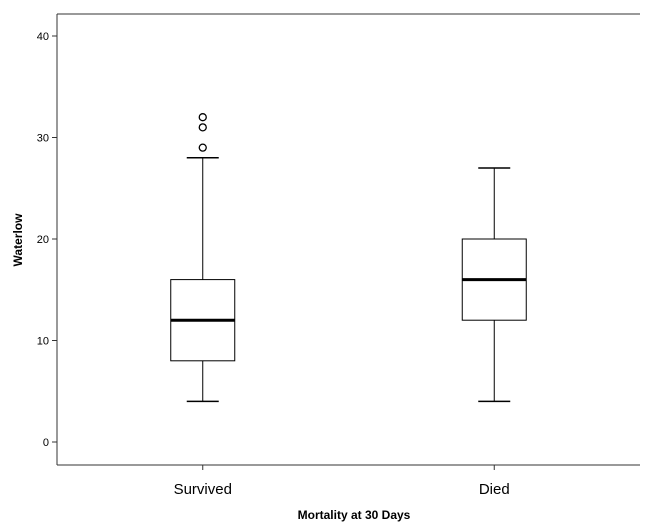 The width and height of the screenshot is (645, 524). I want to click on box-survived, so click(203, 258).